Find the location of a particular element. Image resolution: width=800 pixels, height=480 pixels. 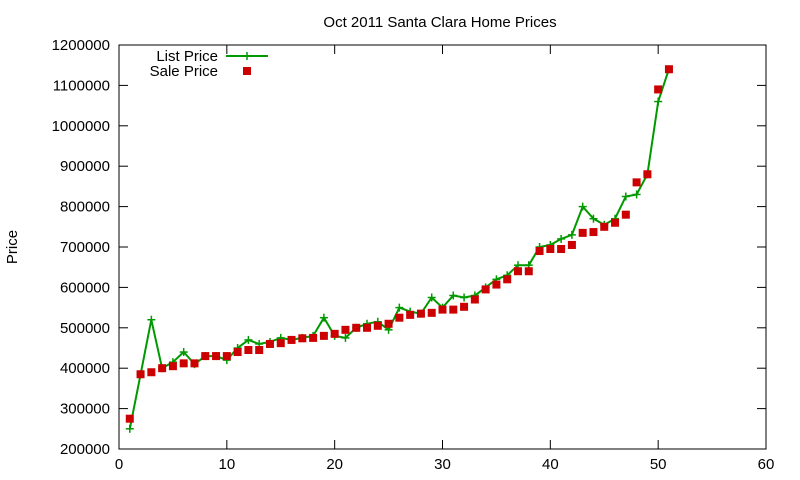

y-tick-label: 200000 is located at coordinates (85, 449).